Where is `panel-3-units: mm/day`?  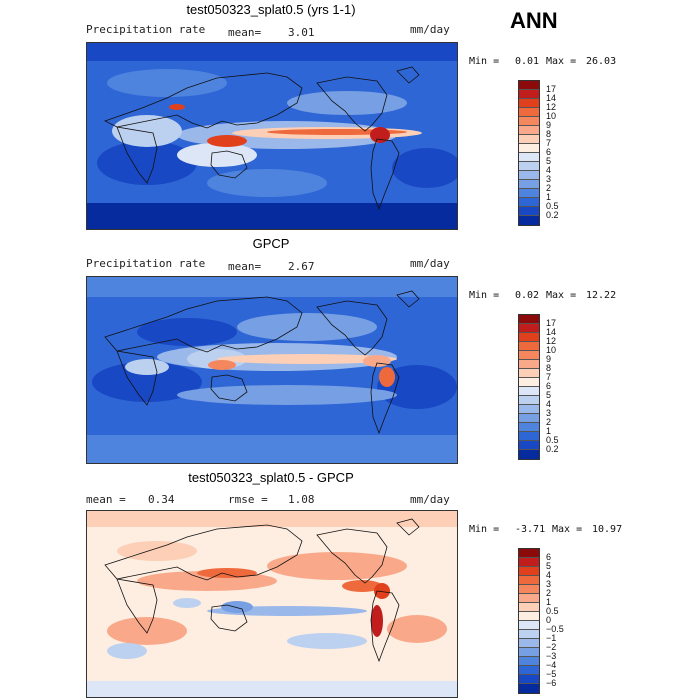
panel-3-units: mm/day is located at coordinates (430, 499).